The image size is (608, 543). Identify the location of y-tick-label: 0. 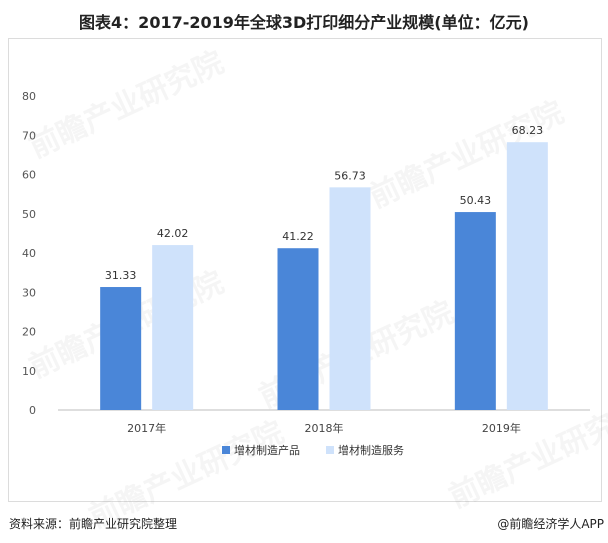
(32, 410).